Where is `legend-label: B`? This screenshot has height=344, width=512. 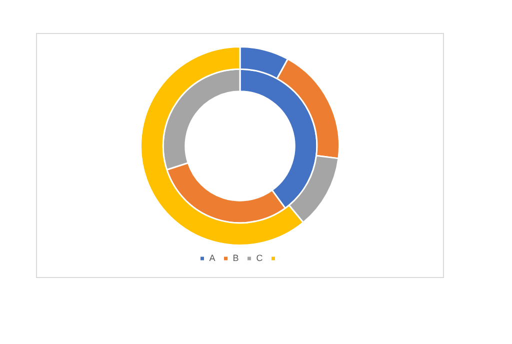 legend-label: B is located at coordinates (235, 257).